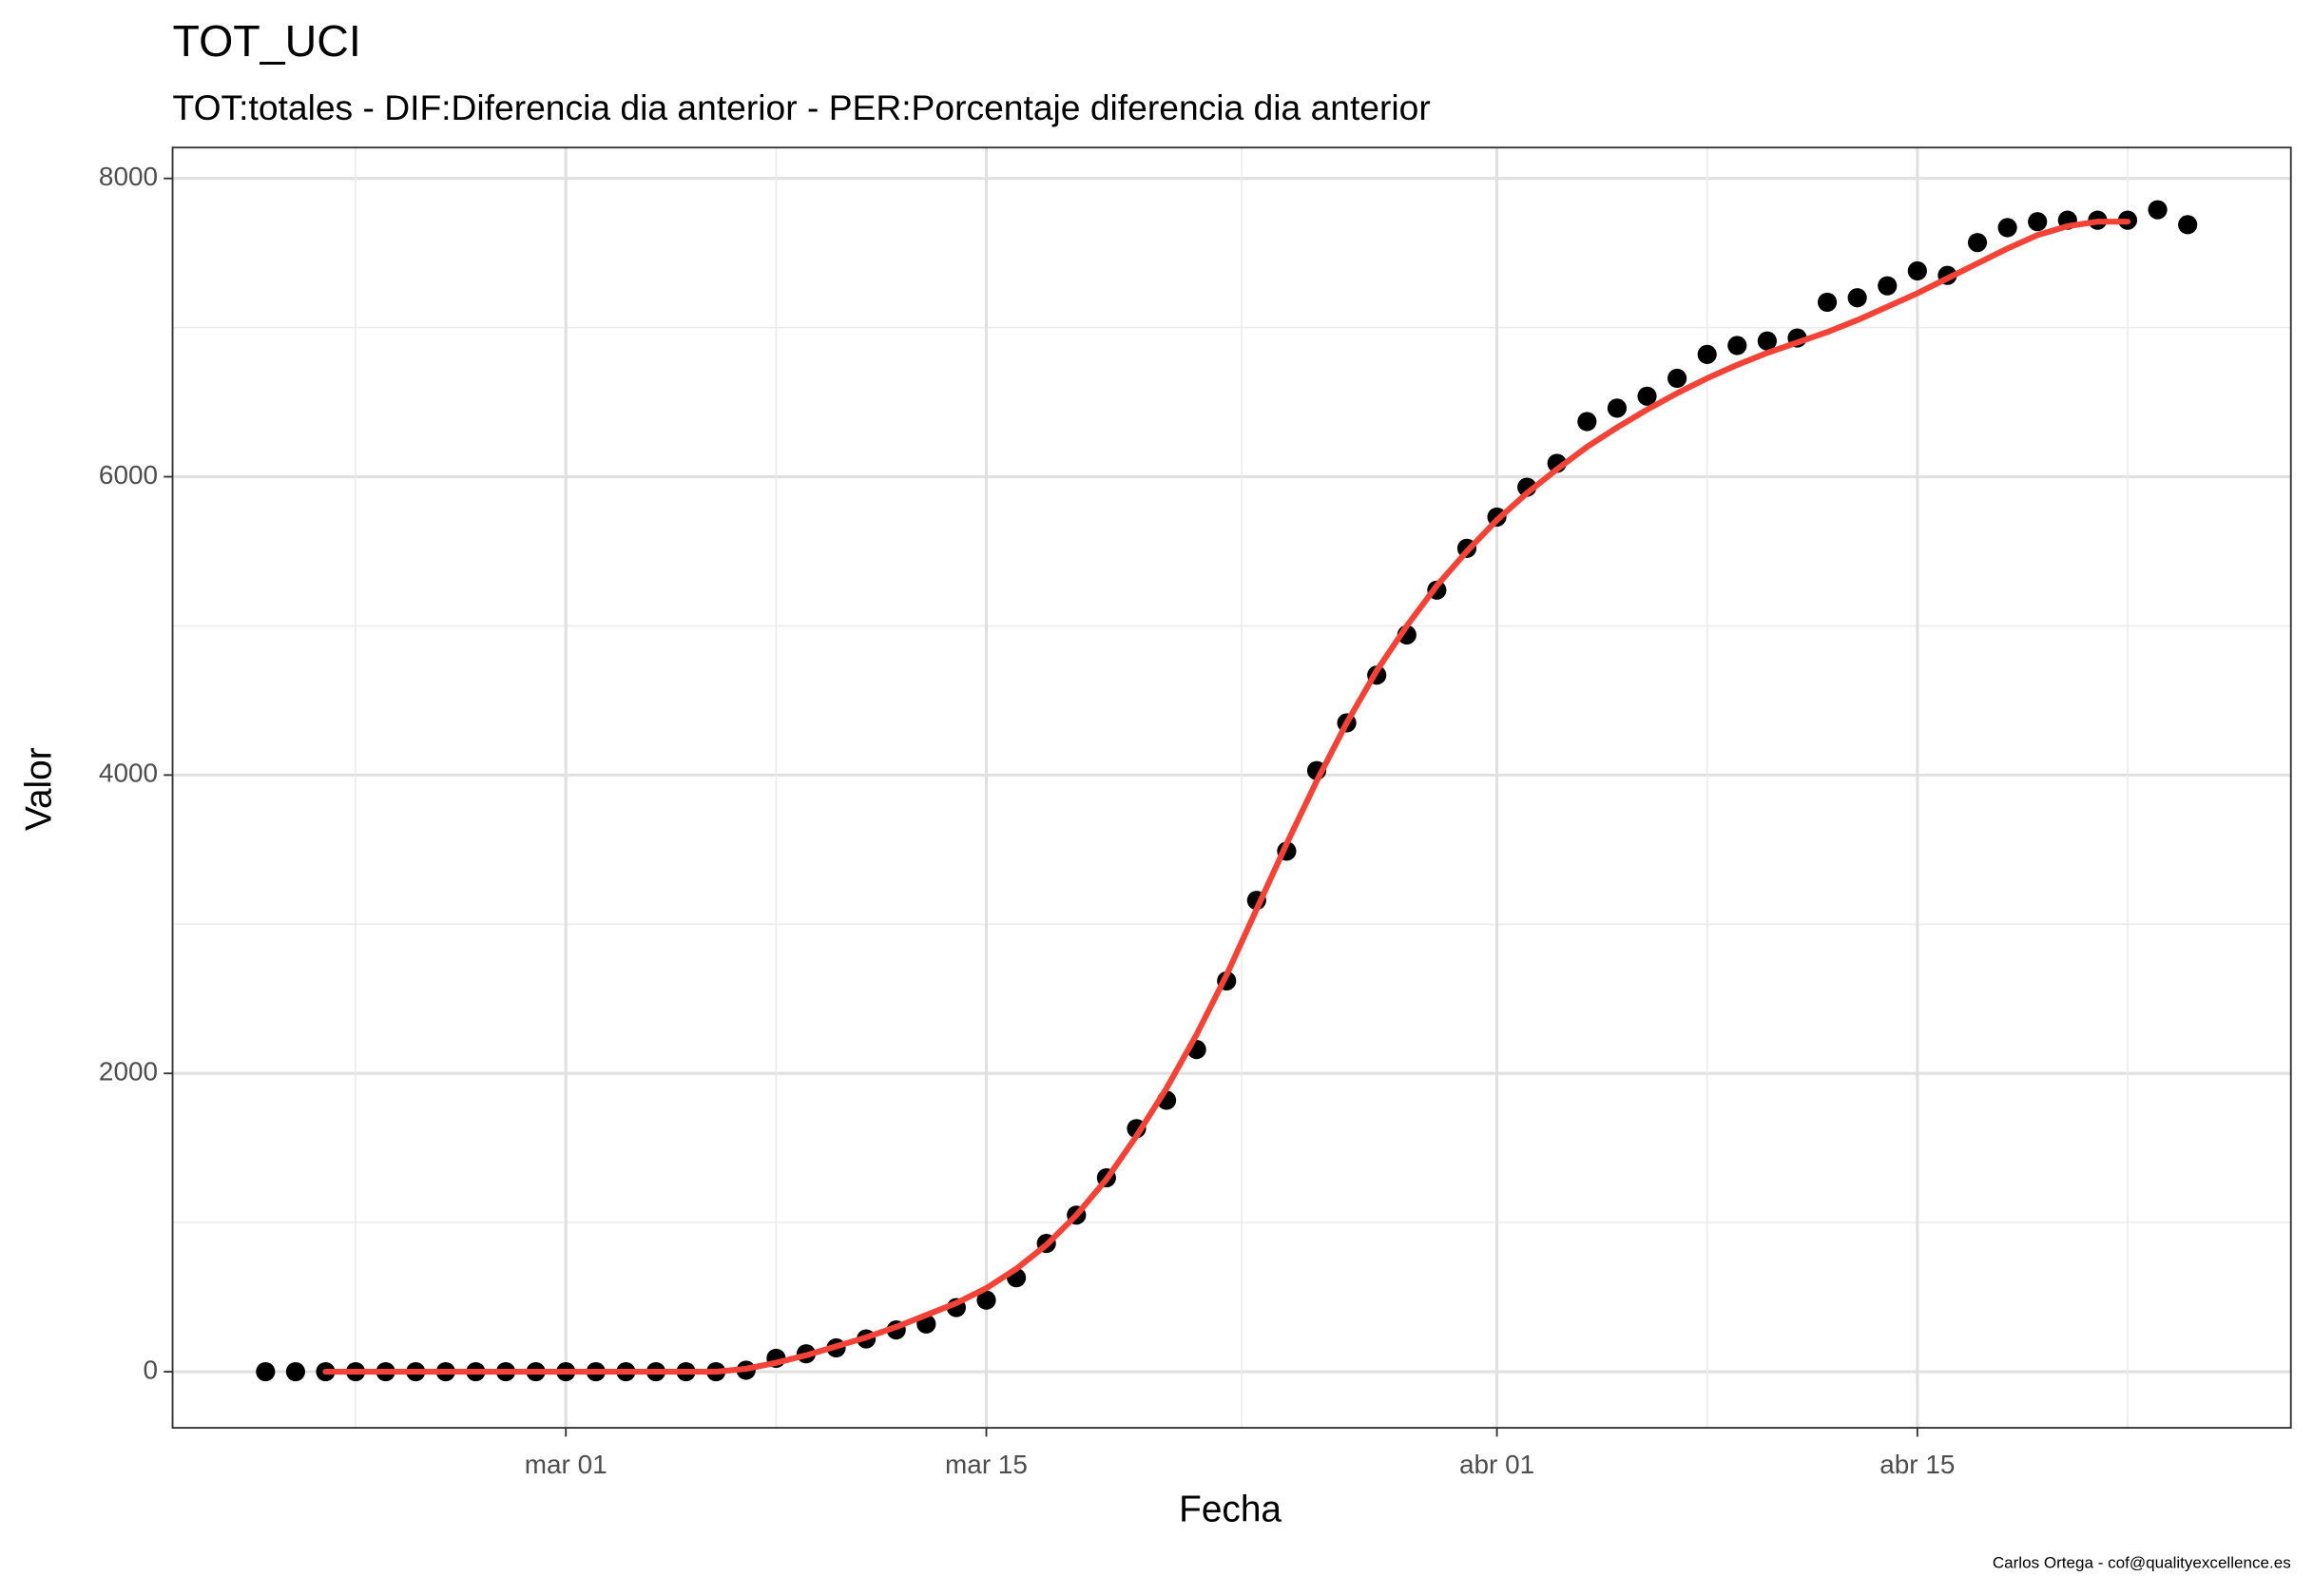 The width and height of the screenshot is (2313, 1596). Describe the element at coordinates (129, 1071) in the screenshot. I see `y-tick-label: 2000` at that location.